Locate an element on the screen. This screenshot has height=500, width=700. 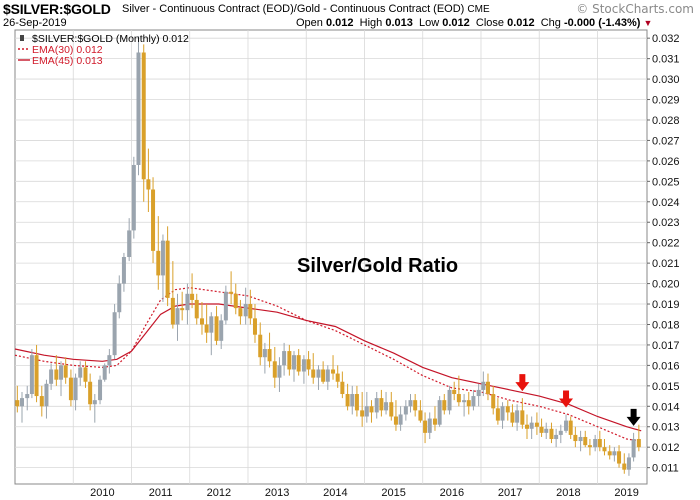
open-label: Open is located at coordinates (309, 23).